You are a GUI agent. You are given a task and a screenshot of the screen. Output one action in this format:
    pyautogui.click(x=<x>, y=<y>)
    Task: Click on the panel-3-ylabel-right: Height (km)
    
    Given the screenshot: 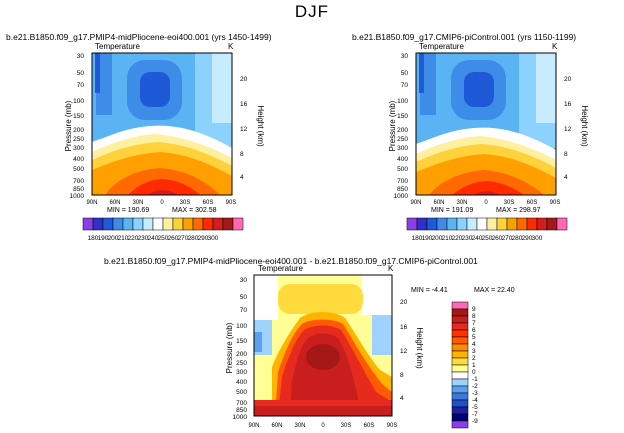 What is the action you would take?
    pyautogui.click(x=419, y=348)
    